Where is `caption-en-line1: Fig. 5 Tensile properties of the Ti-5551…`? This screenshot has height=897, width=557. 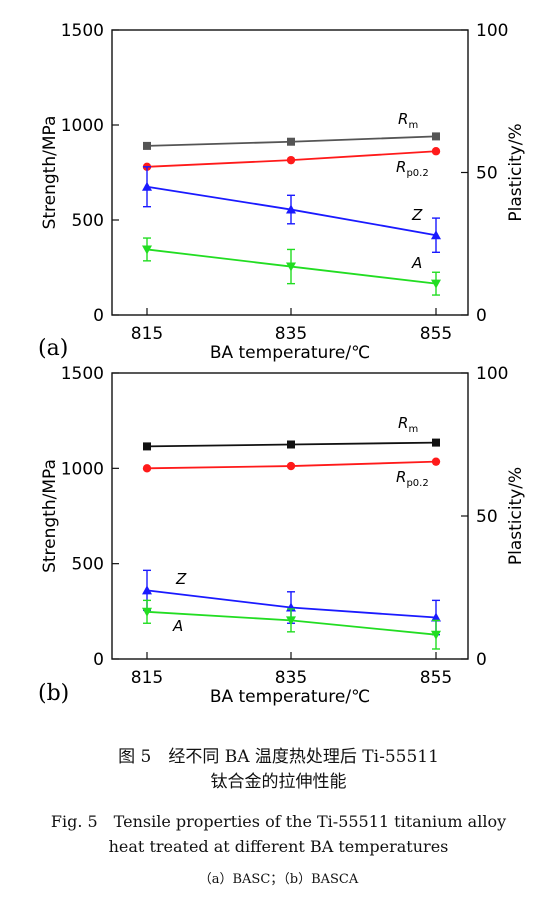
caption-en-line1: Fig. 5 Tensile properties of the Ti-5551… is located at coordinates (278, 821).